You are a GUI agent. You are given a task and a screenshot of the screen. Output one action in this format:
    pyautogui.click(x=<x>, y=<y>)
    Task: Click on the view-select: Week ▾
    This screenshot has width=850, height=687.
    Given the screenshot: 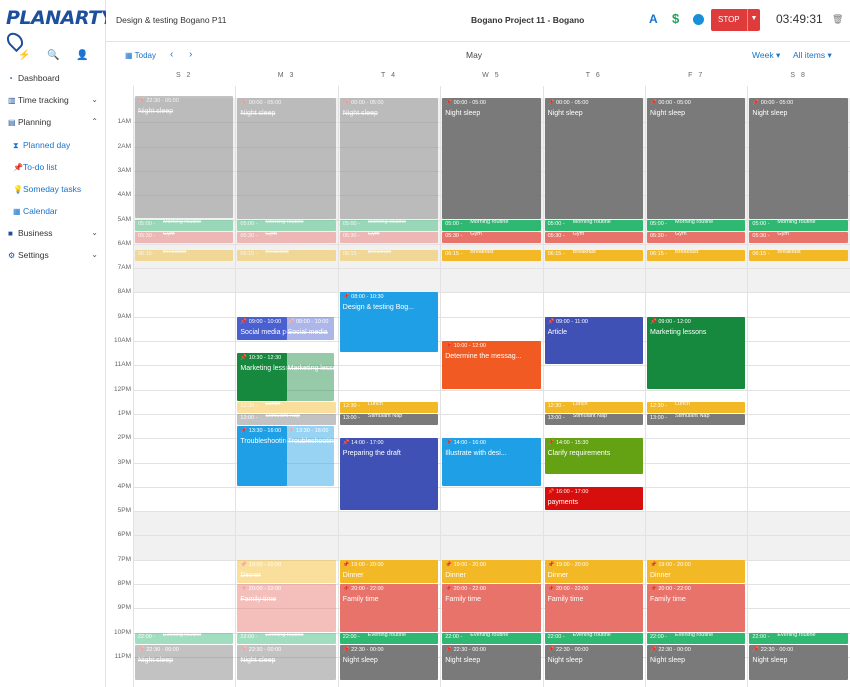 What is the action you would take?
    pyautogui.click(x=766, y=55)
    